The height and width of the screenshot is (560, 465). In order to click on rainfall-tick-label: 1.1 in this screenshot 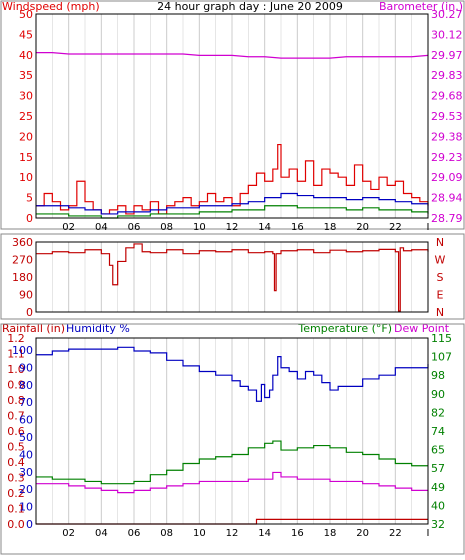, I will do `click(16, 354)`.